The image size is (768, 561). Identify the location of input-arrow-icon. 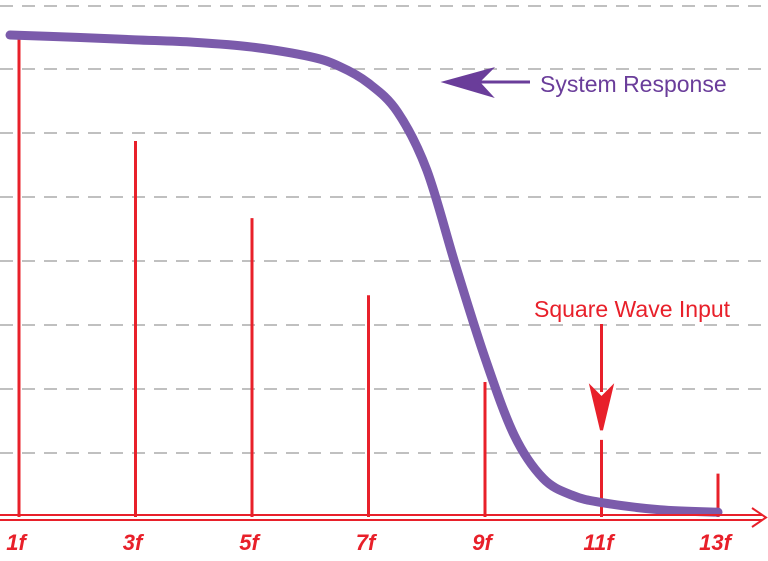
(601, 377).